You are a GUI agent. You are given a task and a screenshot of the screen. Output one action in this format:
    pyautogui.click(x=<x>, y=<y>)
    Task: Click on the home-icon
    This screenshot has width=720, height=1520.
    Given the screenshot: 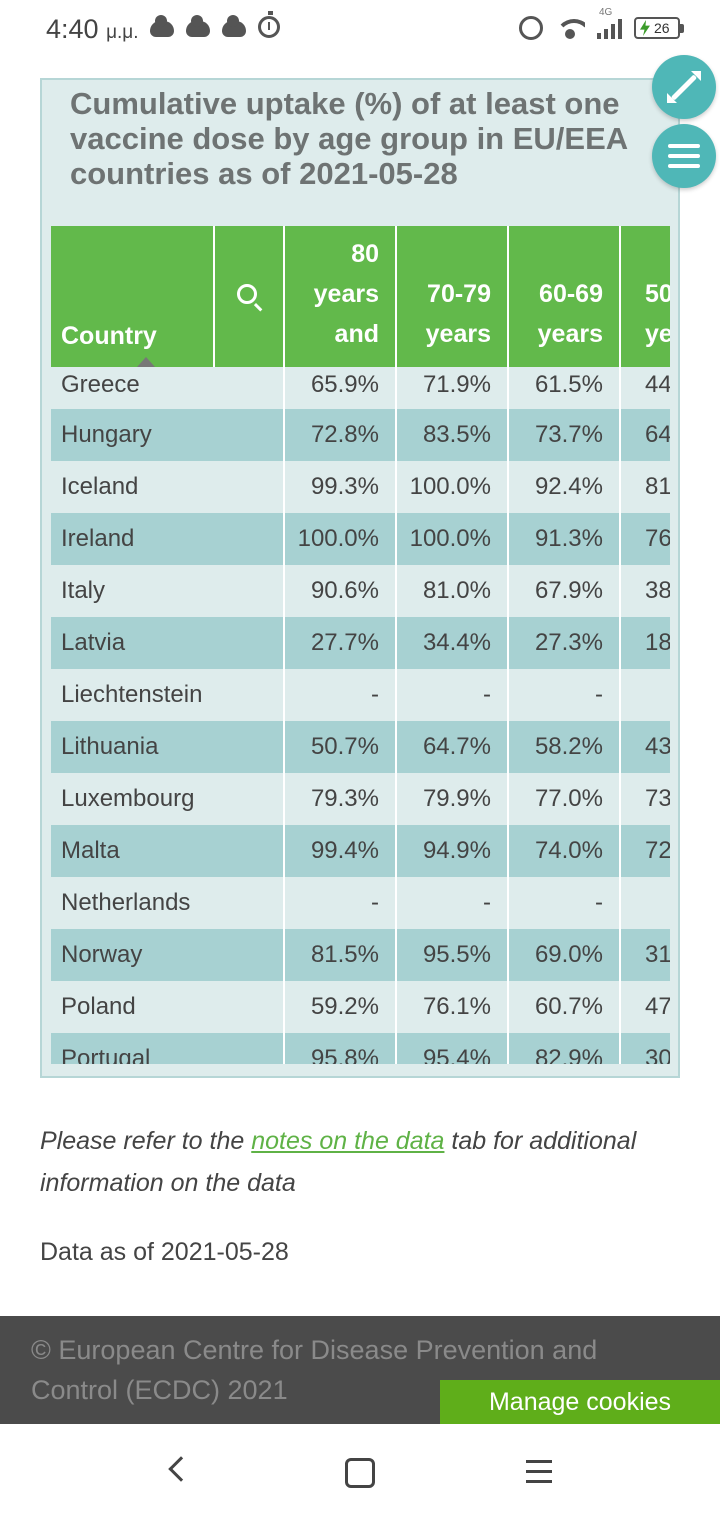 What is the action you would take?
    pyautogui.click(x=360, y=1473)
    